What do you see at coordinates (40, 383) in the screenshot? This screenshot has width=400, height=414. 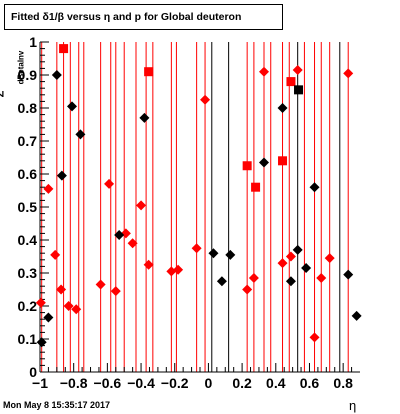 I see `x-tick-label: −1` at bounding box center [40, 383].